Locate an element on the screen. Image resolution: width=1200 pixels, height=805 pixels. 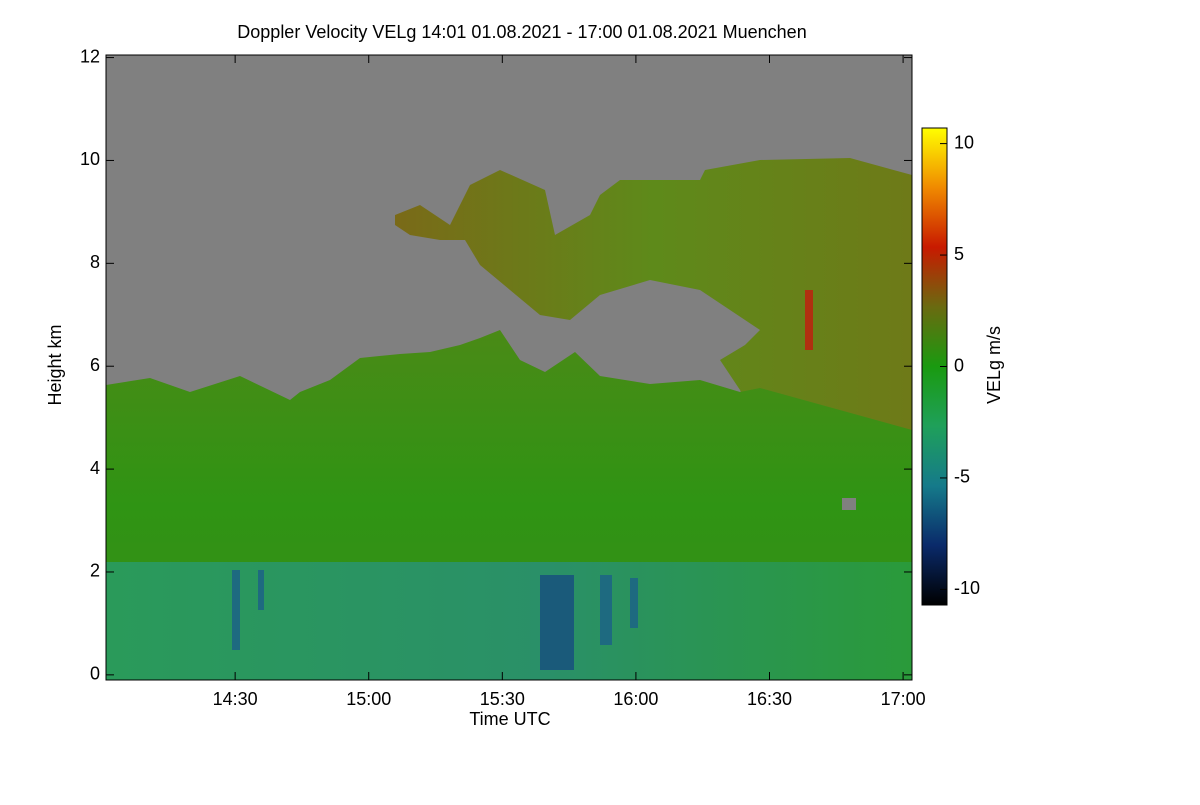
x-tick-label: 15:00 is located at coordinates (368, 699).